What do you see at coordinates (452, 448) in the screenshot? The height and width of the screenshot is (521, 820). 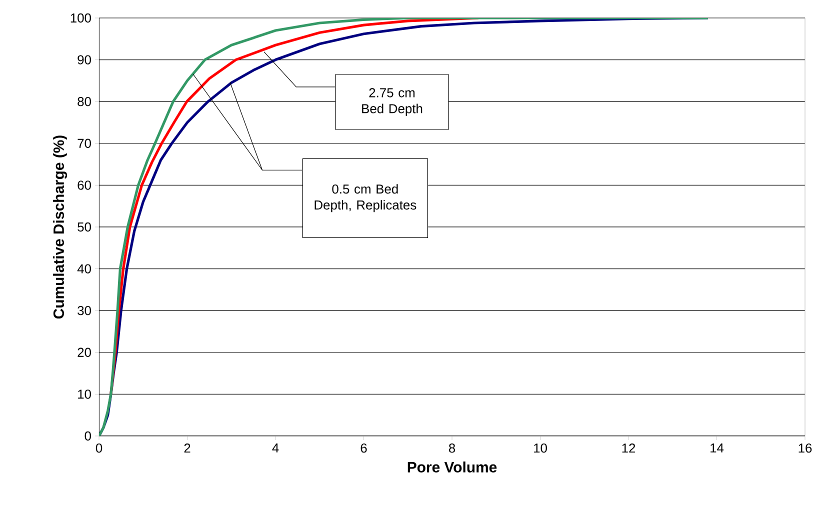 I see `x-tick-label: 8` at bounding box center [452, 448].